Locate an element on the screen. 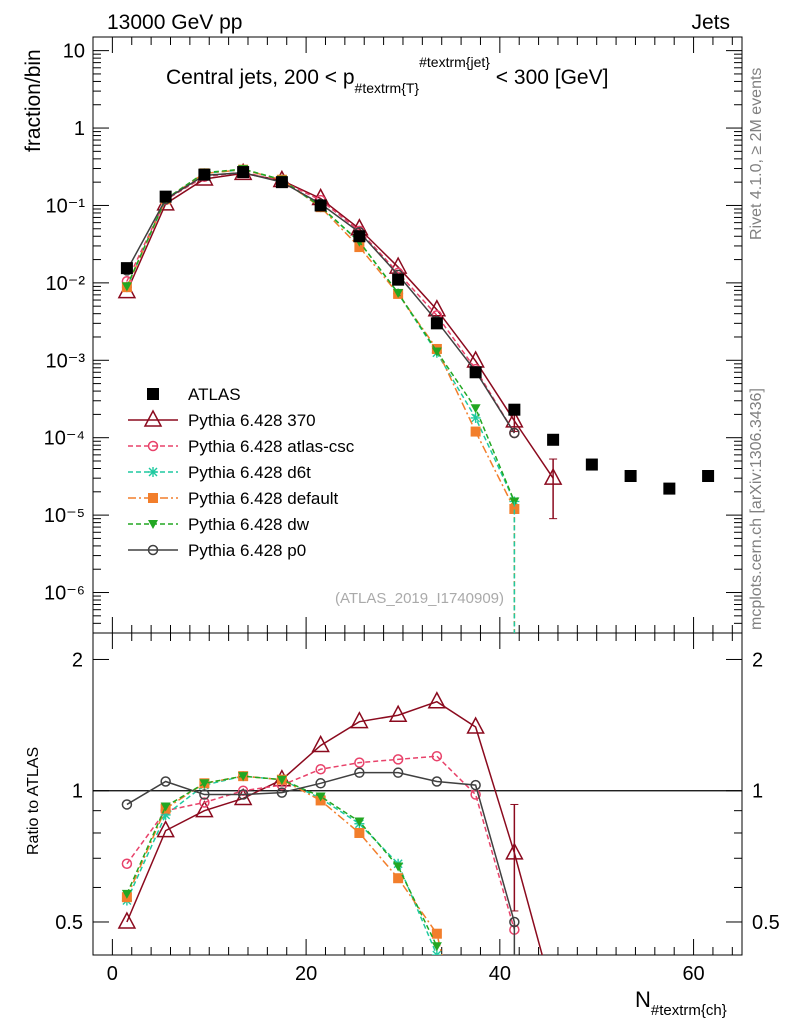 The height and width of the screenshot is (1024, 786). x-axis-label-subscript: #textrm{ch} is located at coordinates (689, 1010).